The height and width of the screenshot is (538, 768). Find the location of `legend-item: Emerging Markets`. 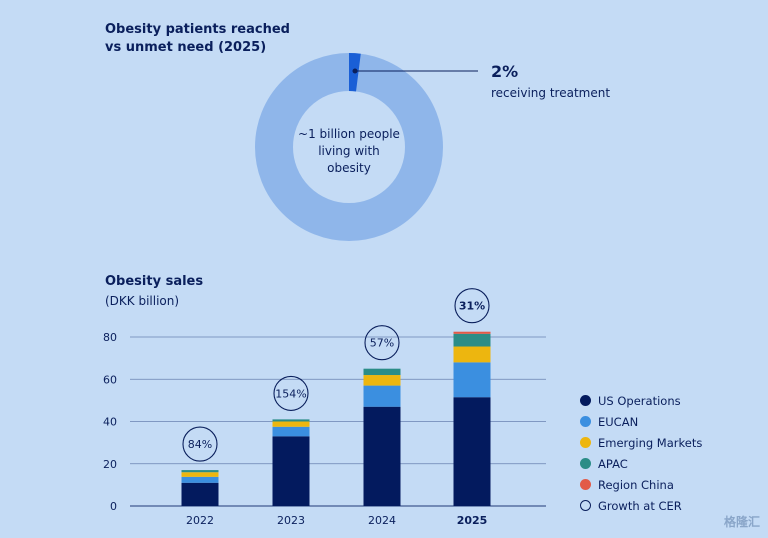

legend-item: Emerging Markets is located at coordinates (641, 442).